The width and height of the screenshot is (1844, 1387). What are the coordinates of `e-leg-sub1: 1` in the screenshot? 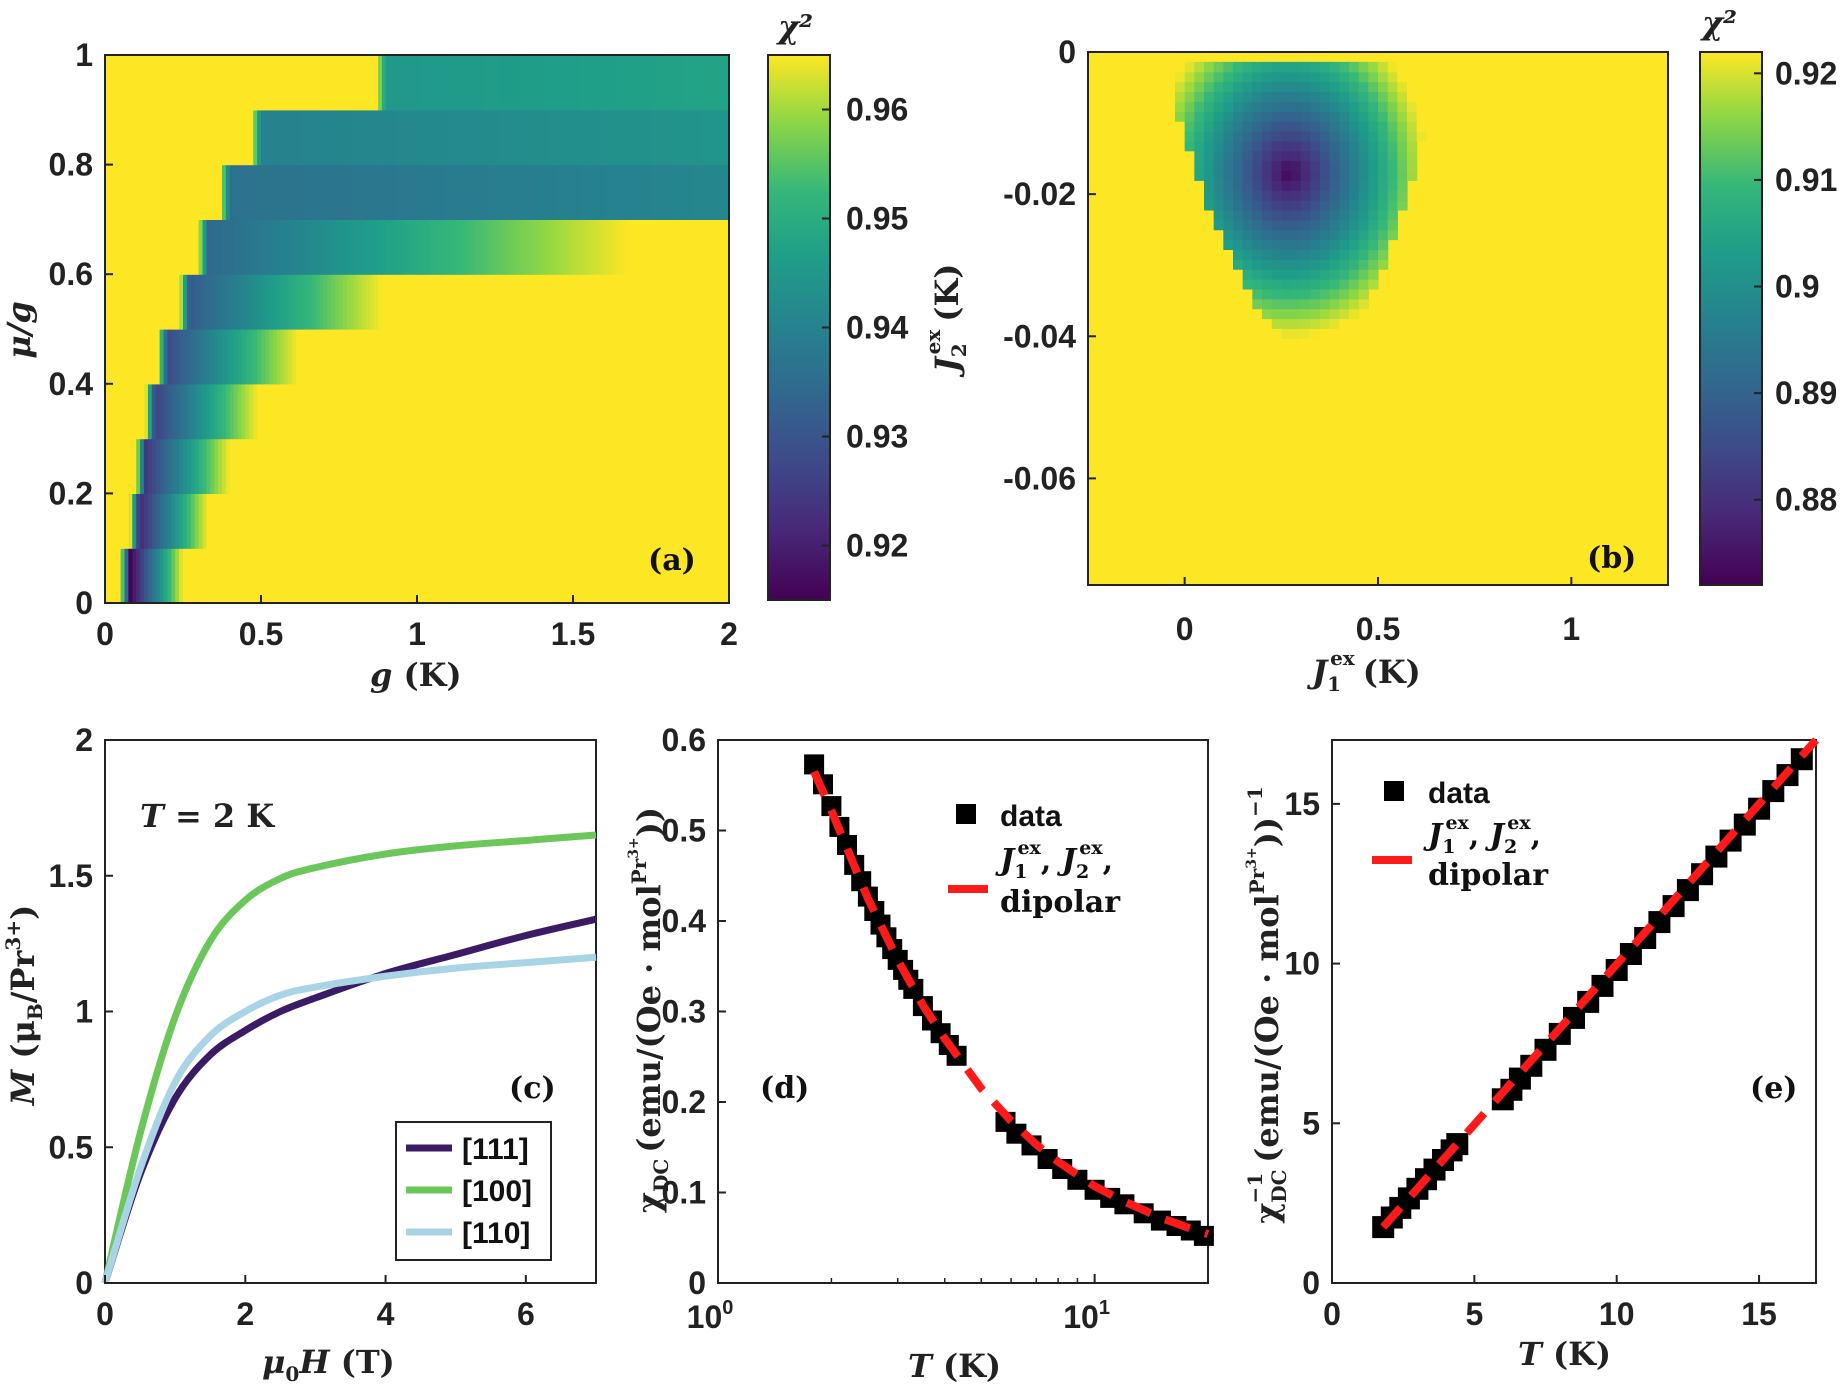 It's located at (1448, 847).